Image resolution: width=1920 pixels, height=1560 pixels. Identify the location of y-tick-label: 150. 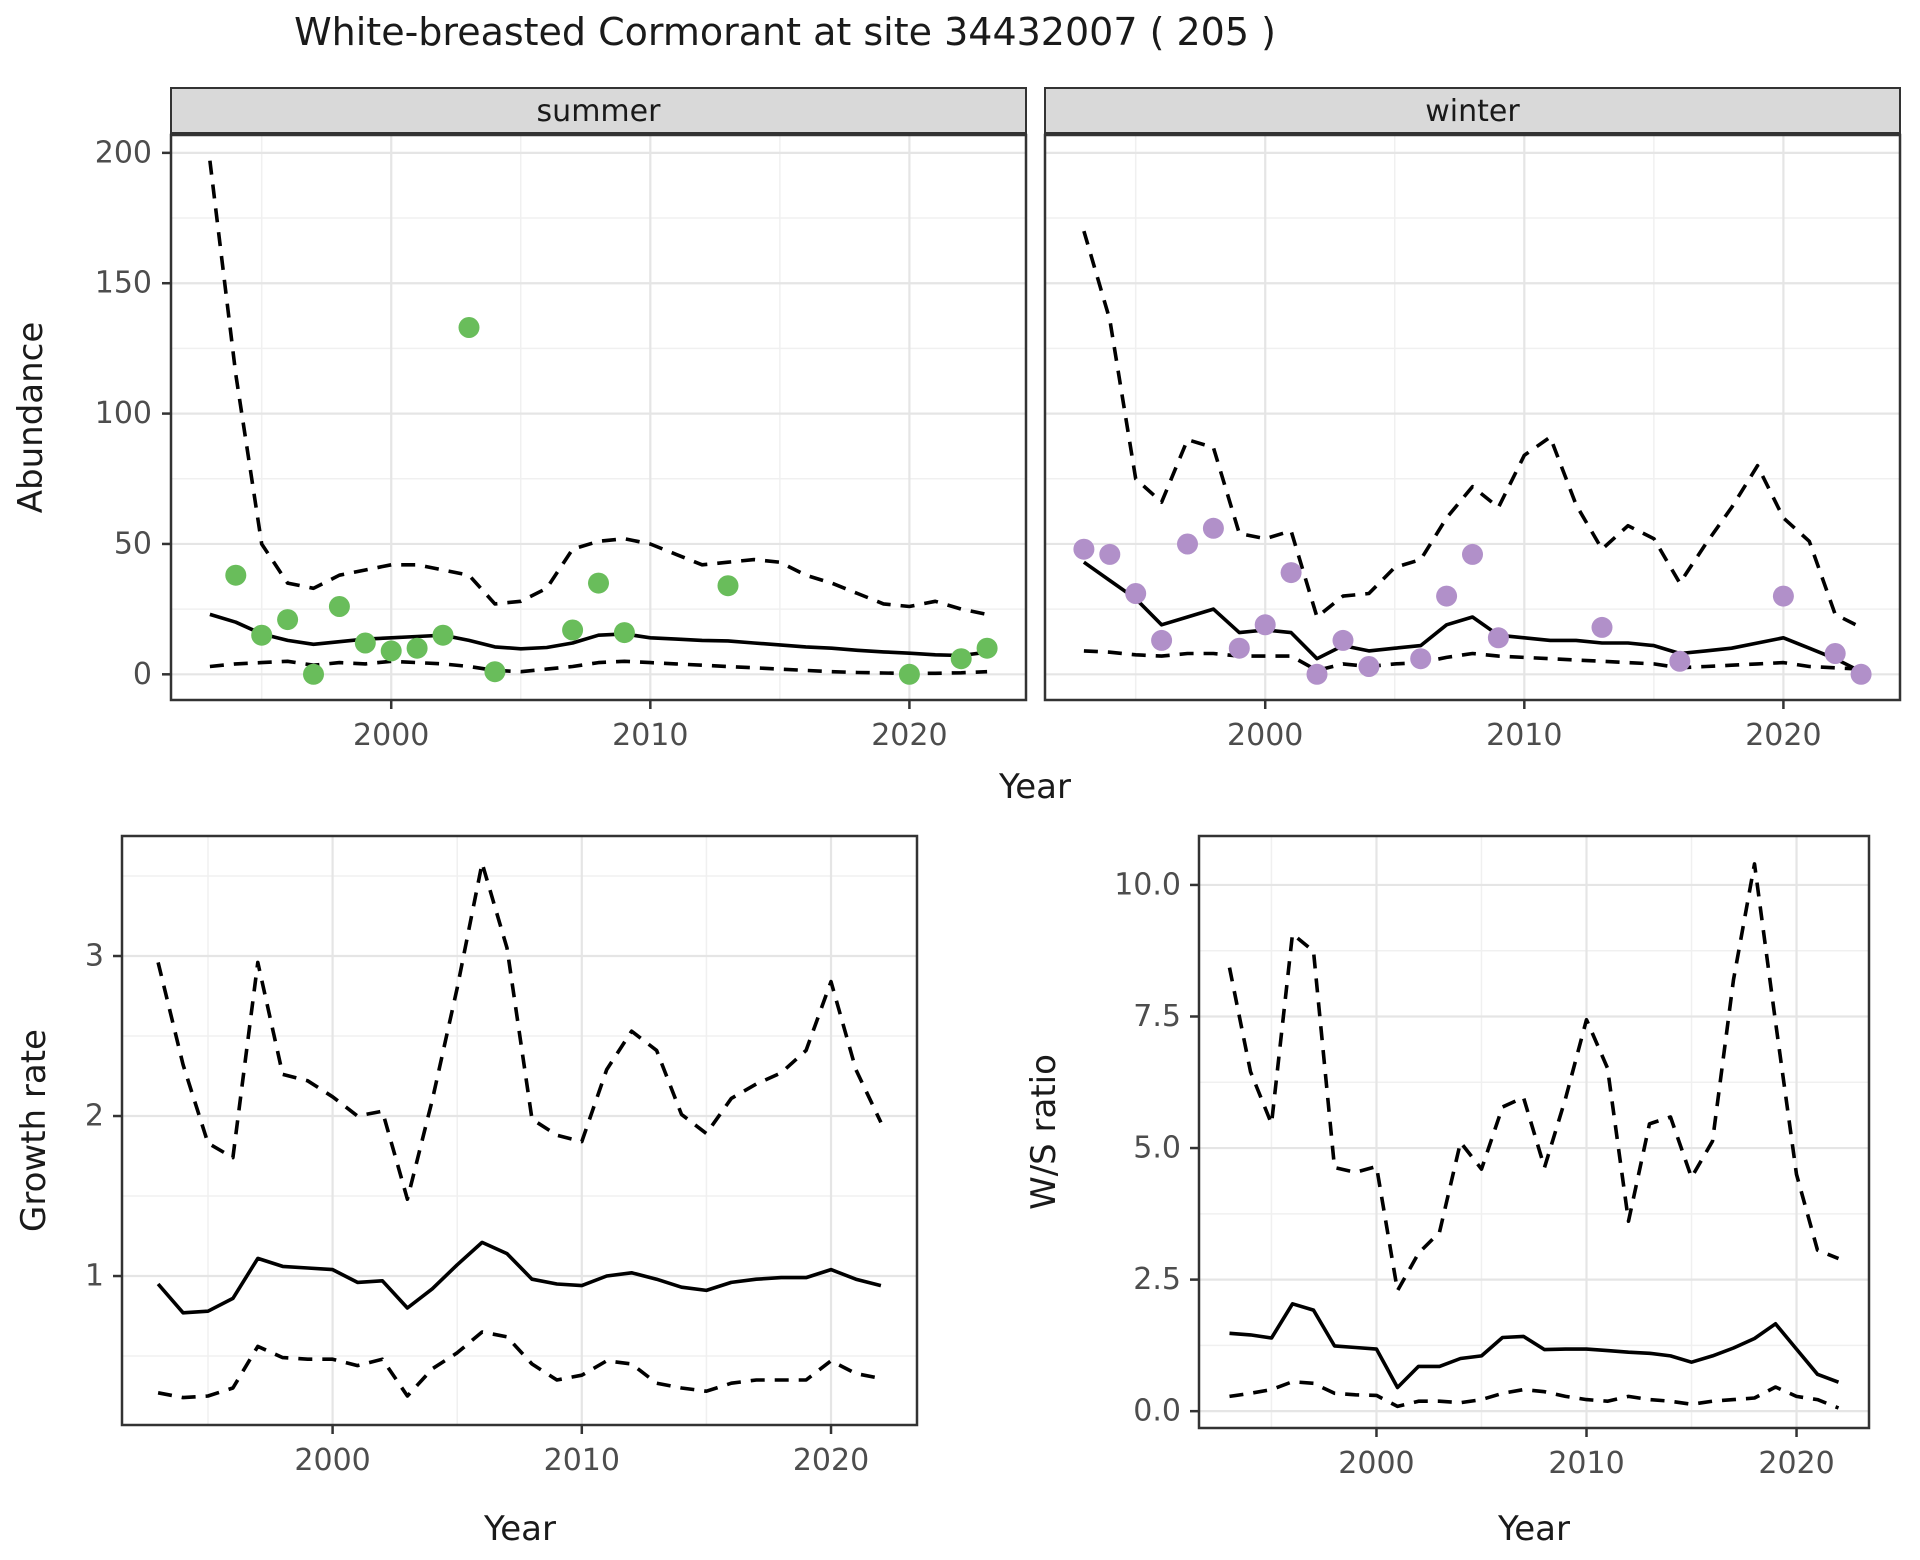
(123, 283).